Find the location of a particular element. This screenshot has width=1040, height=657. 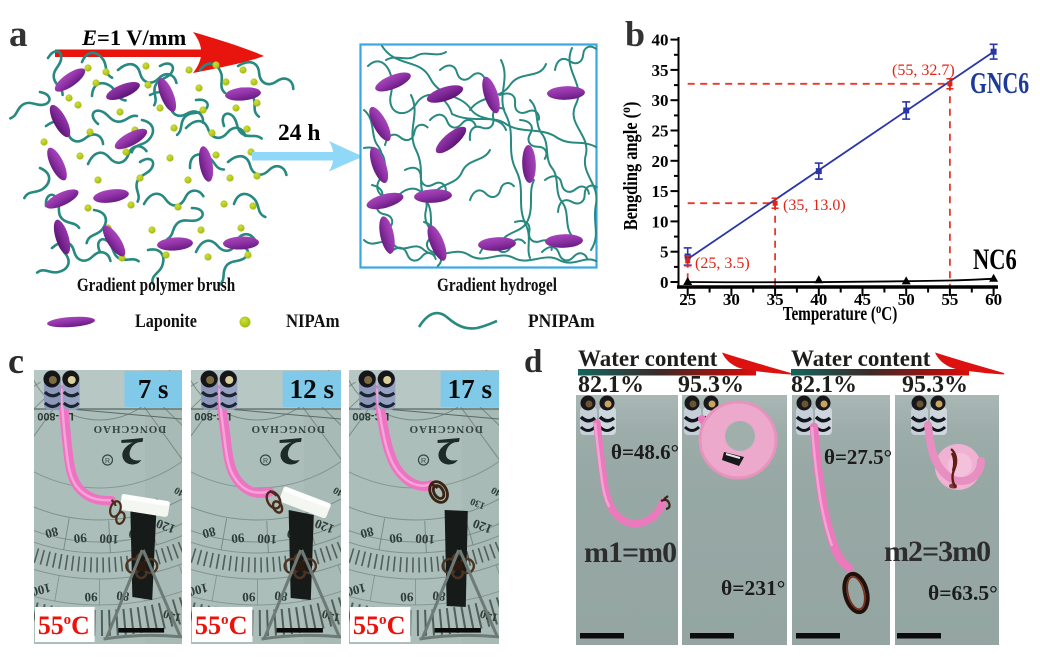

svg-text: 17 s is located at coordinates (470, 389).